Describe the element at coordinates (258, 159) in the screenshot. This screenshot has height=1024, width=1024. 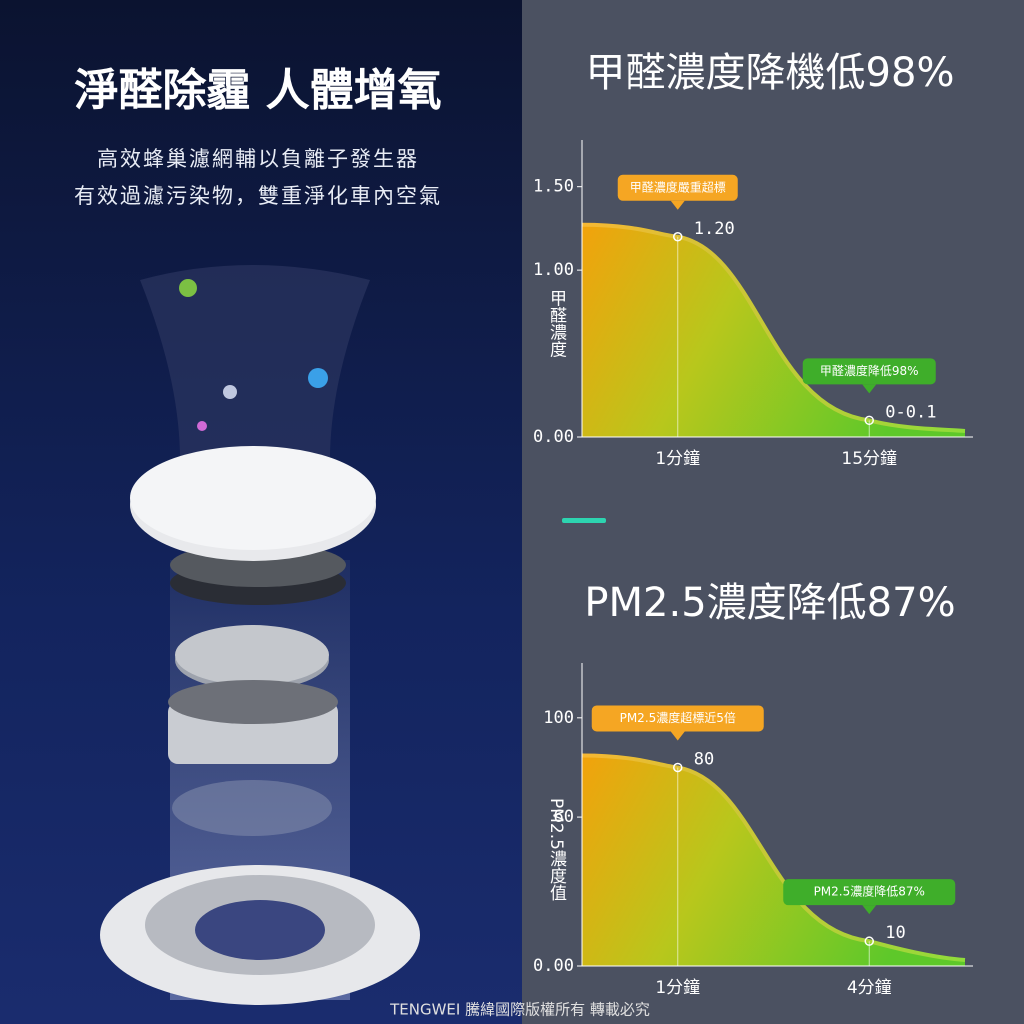
I see `left-subtitle: 高效蜂巢濾網輔以負離子發生器` at that location.